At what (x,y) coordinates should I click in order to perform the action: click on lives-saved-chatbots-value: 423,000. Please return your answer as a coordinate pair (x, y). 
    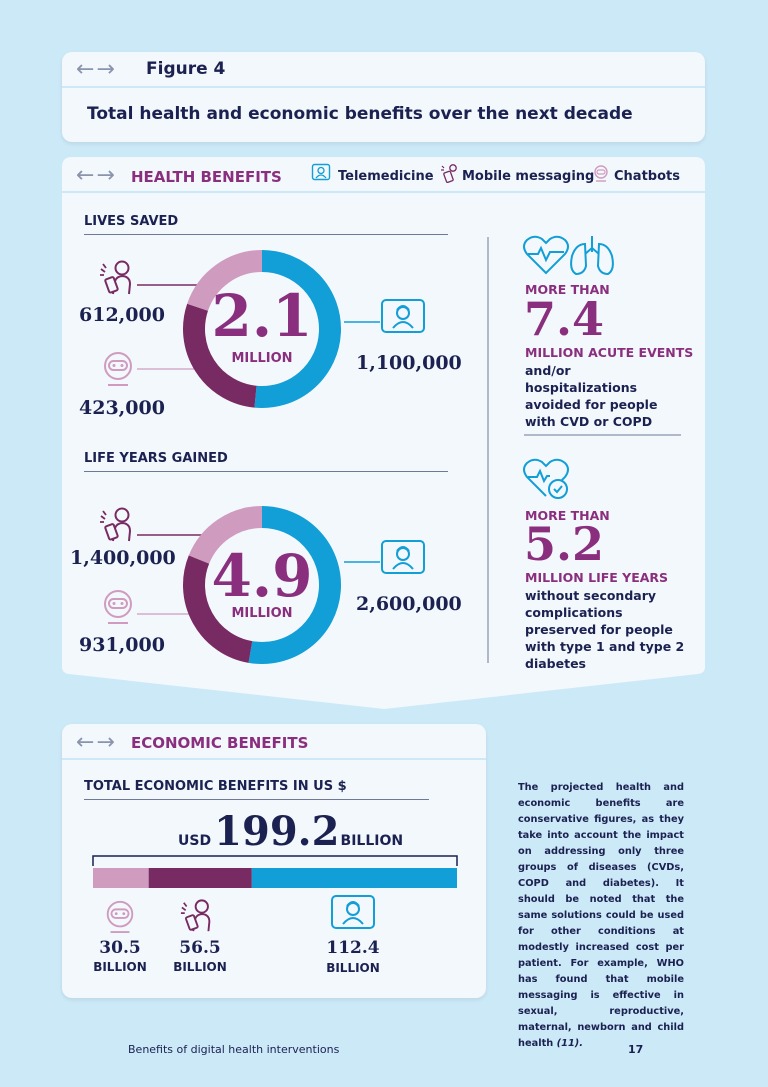
    Looking at the image, I should click on (122, 408).